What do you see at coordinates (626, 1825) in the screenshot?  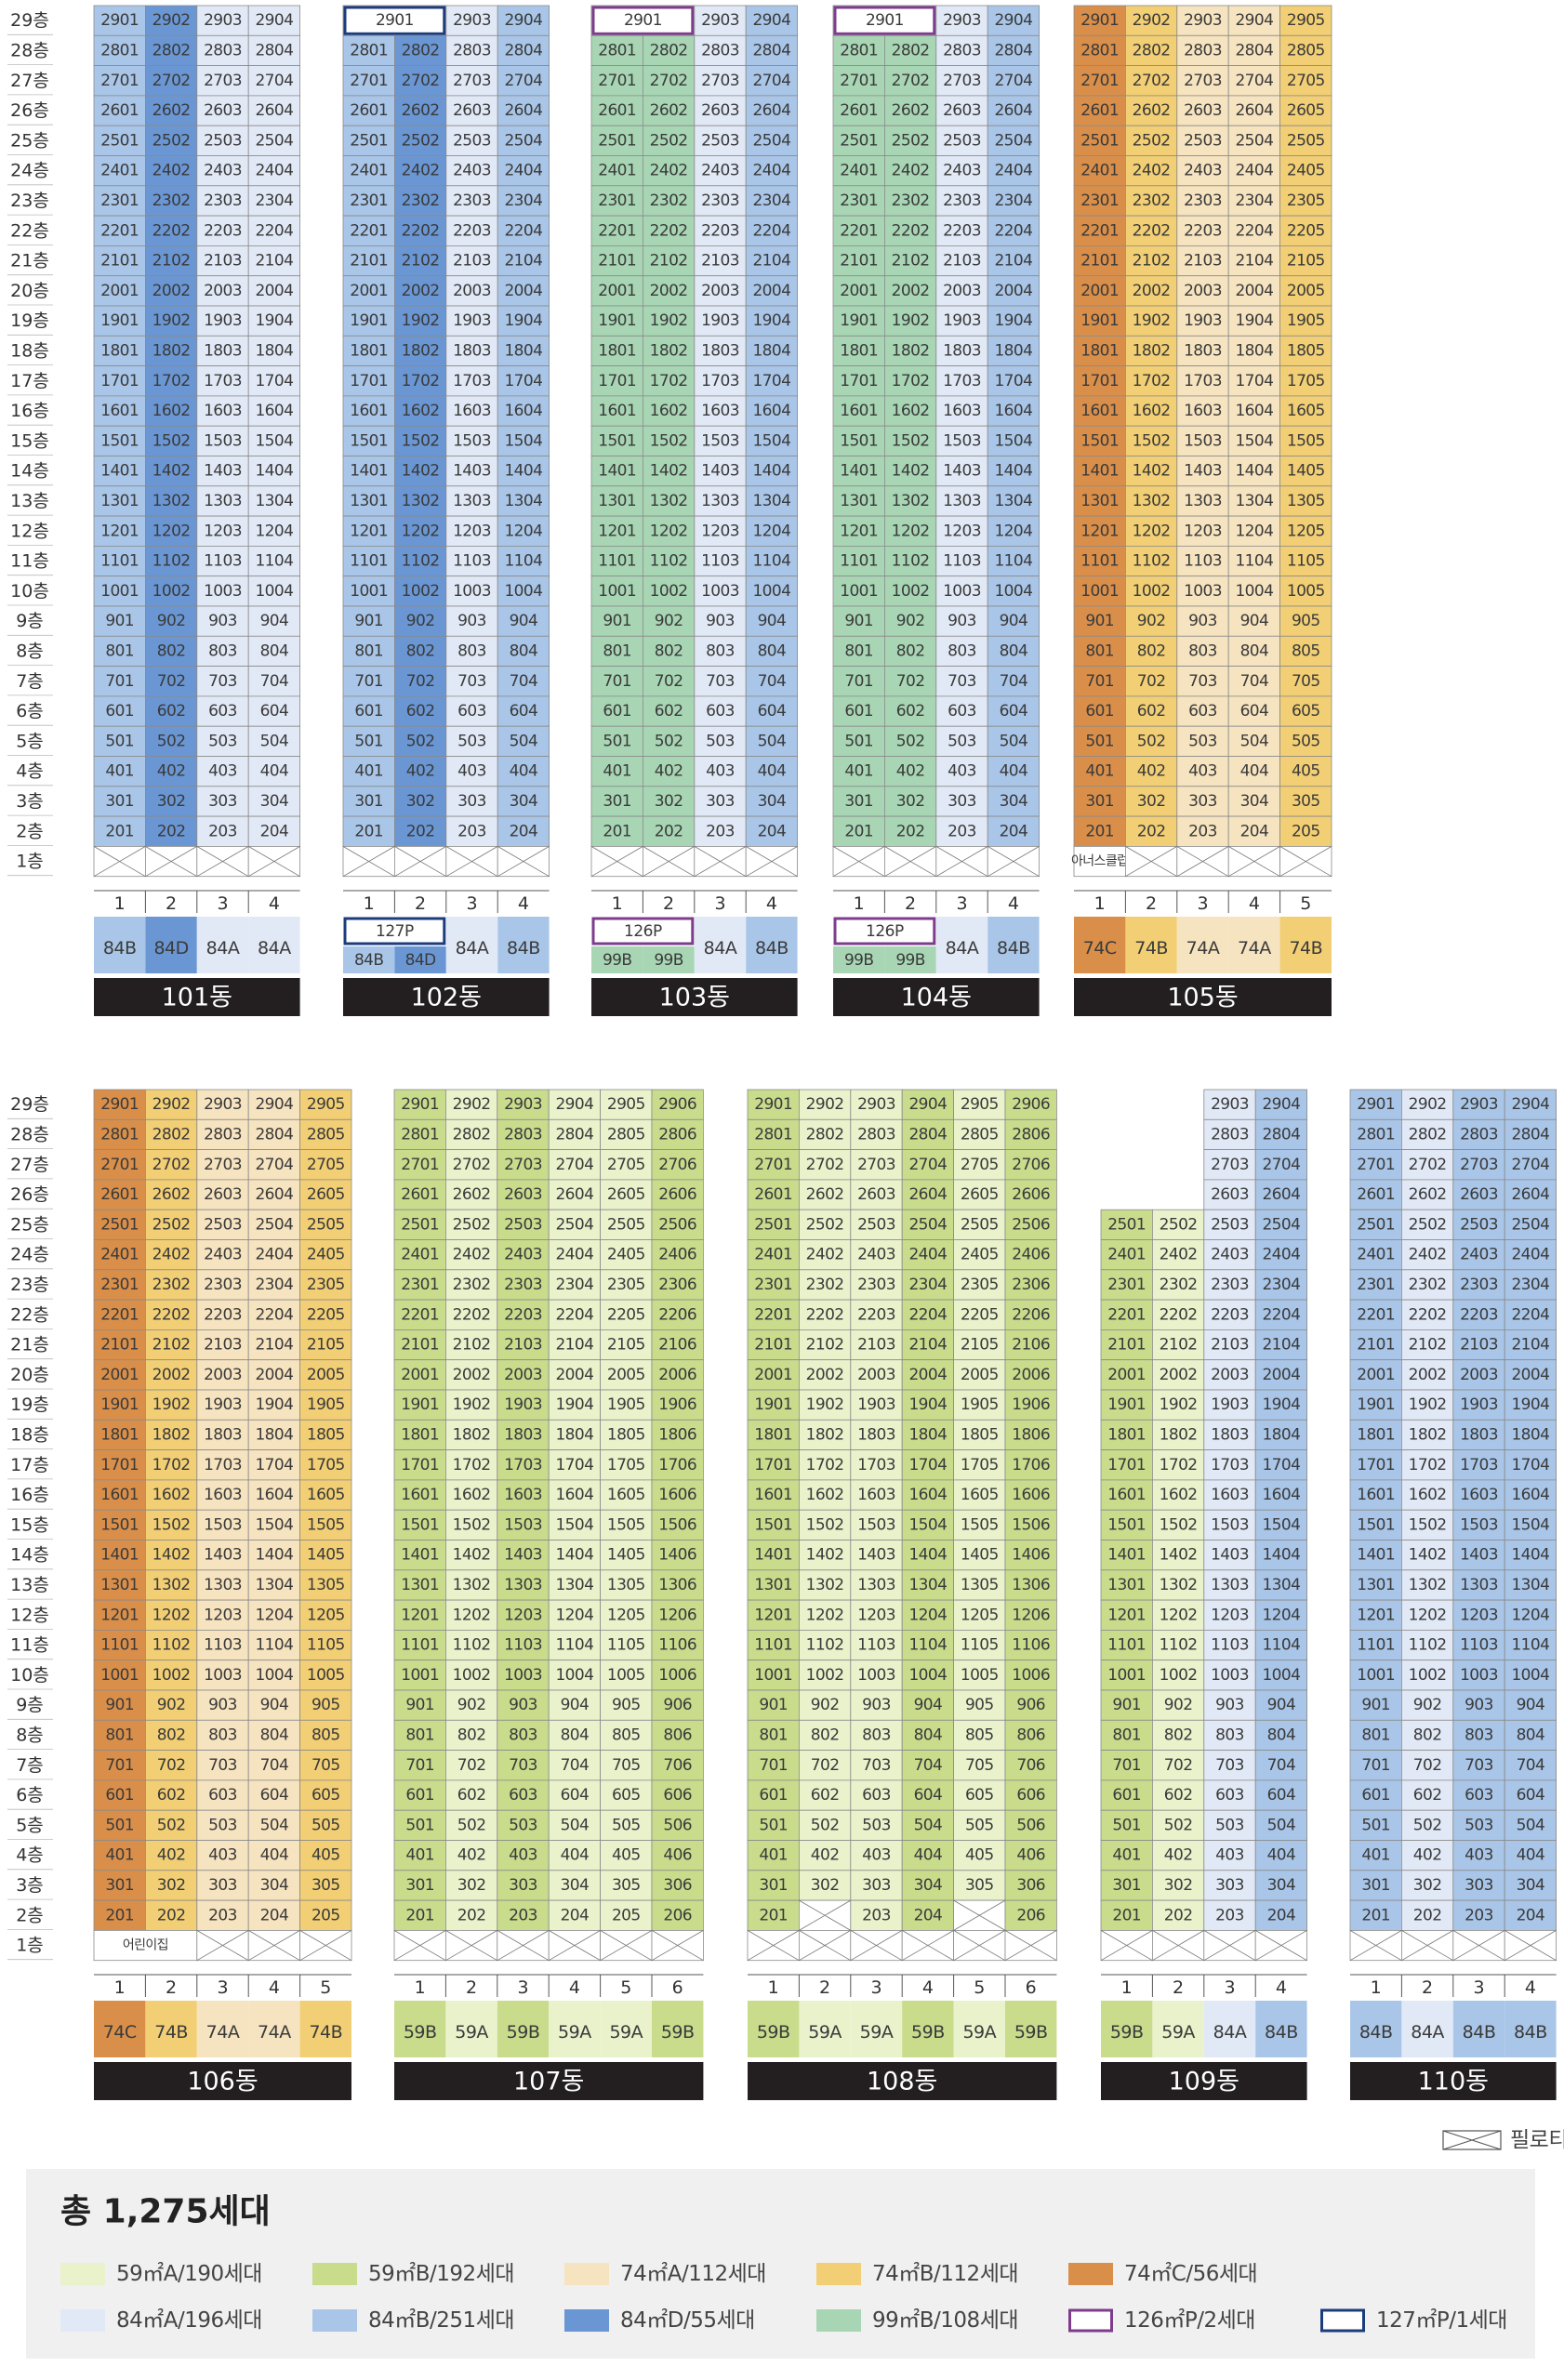 I see `unit-number: 505` at bounding box center [626, 1825].